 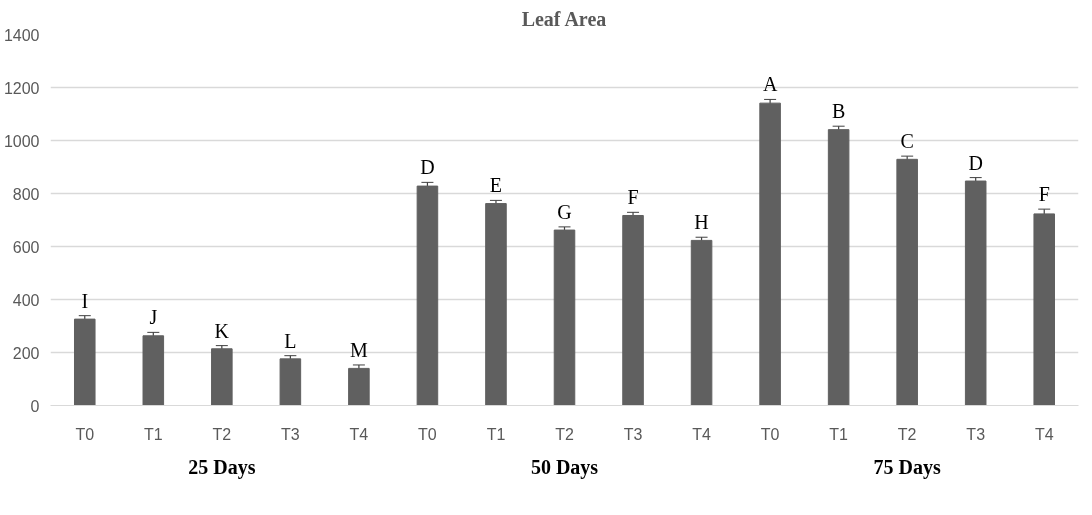 What do you see at coordinates (496, 185) in the screenshot?
I see `data-label: E` at bounding box center [496, 185].